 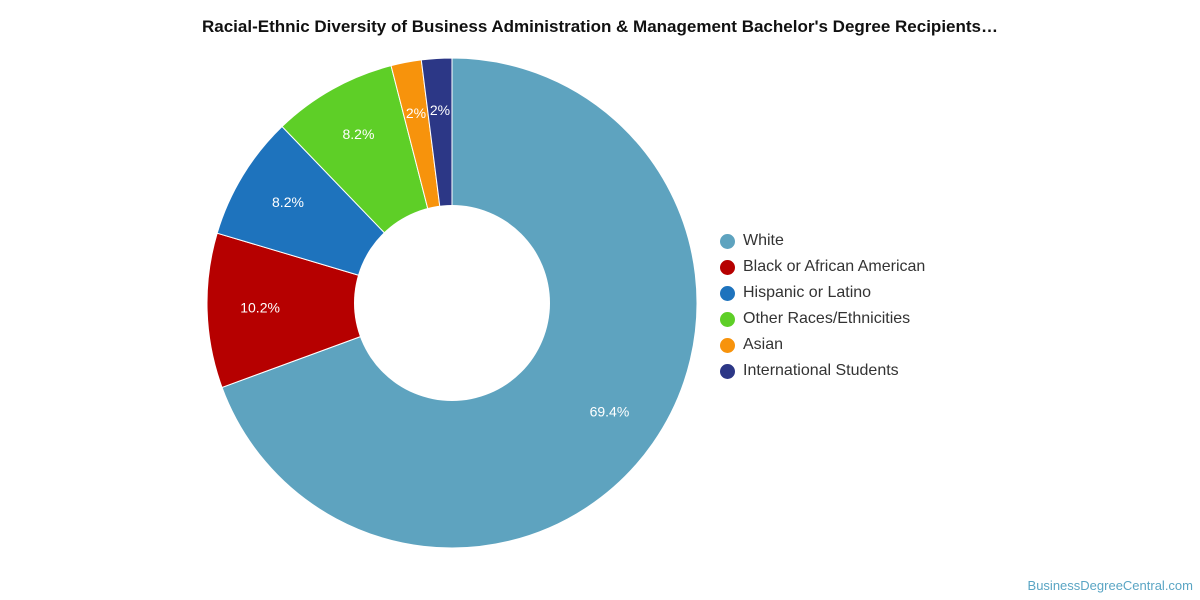 I want to click on legend-label: White, so click(x=763, y=240).